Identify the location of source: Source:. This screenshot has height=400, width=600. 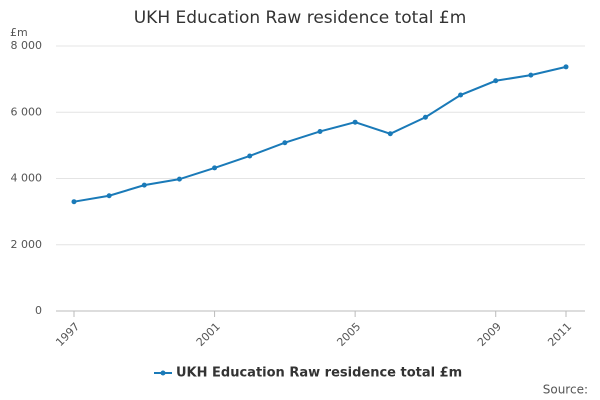
(565, 390).